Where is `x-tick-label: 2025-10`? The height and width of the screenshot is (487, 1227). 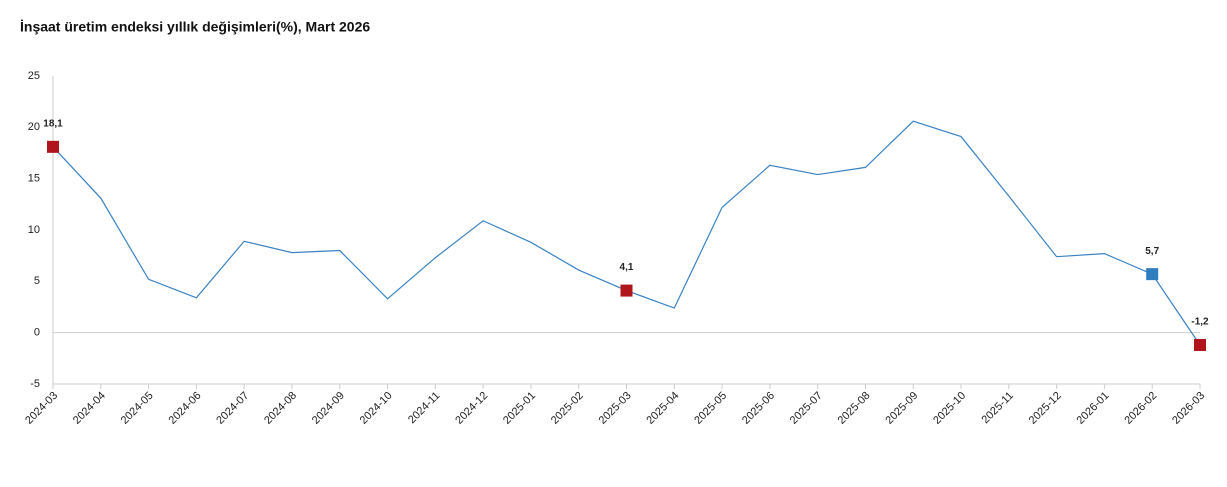 x-tick-label: 2025-10 is located at coordinates (949, 408).